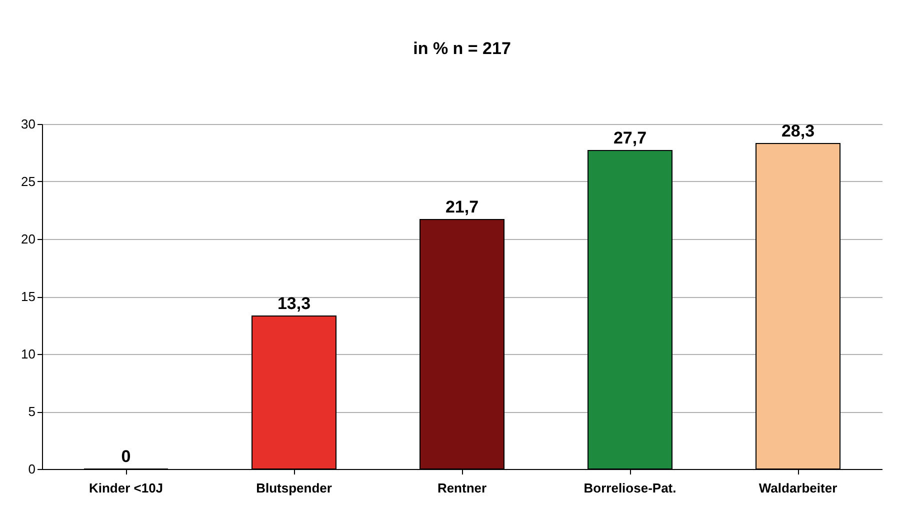  What do you see at coordinates (32, 411) in the screenshot?
I see `y-tick-label: 5` at bounding box center [32, 411].